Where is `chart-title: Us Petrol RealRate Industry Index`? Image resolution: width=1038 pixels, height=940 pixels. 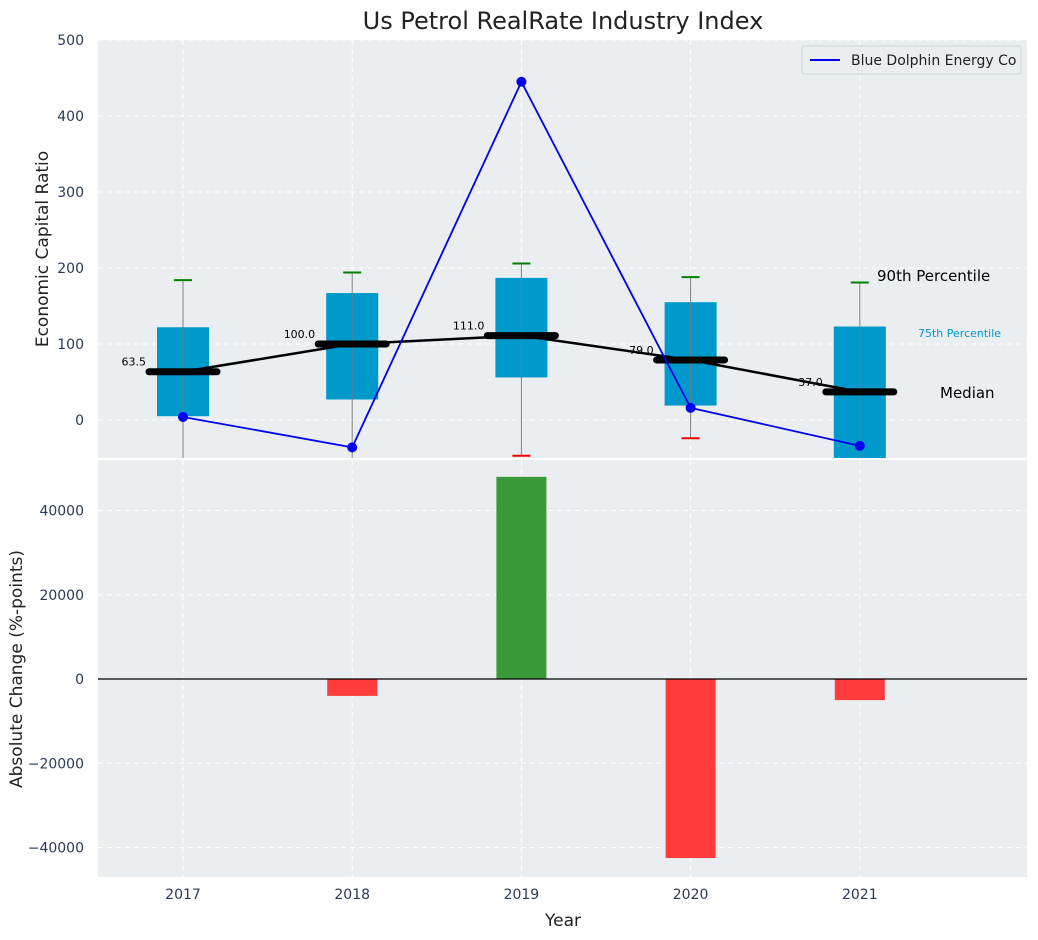 chart-title: Us Petrol RealRate Industry Index is located at coordinates (563, 21).